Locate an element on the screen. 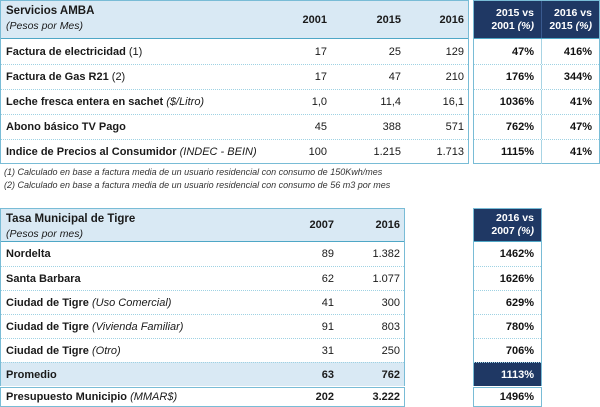 The height and width of the screenshot is (407, 600). row-label: Abono básico TV Pago is located at coordinates (66, 127).